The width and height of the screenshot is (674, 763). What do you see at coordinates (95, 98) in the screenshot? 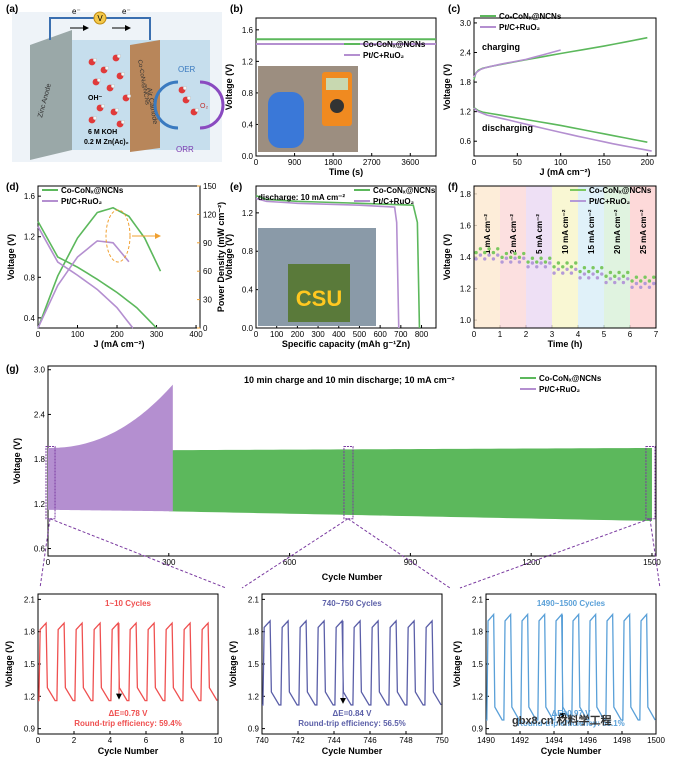
I see `oh-label: OH⁻` at bounding box center [95, 98].